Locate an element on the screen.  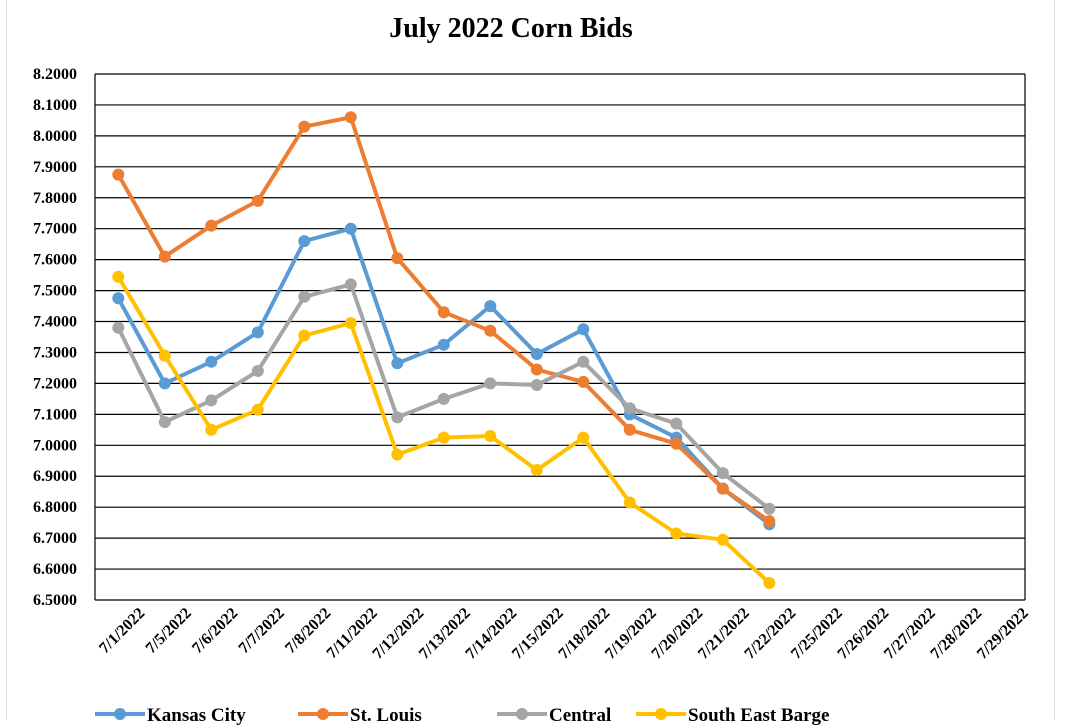
y-tick-label: 6.9000 is located at coordinates (55, 476).